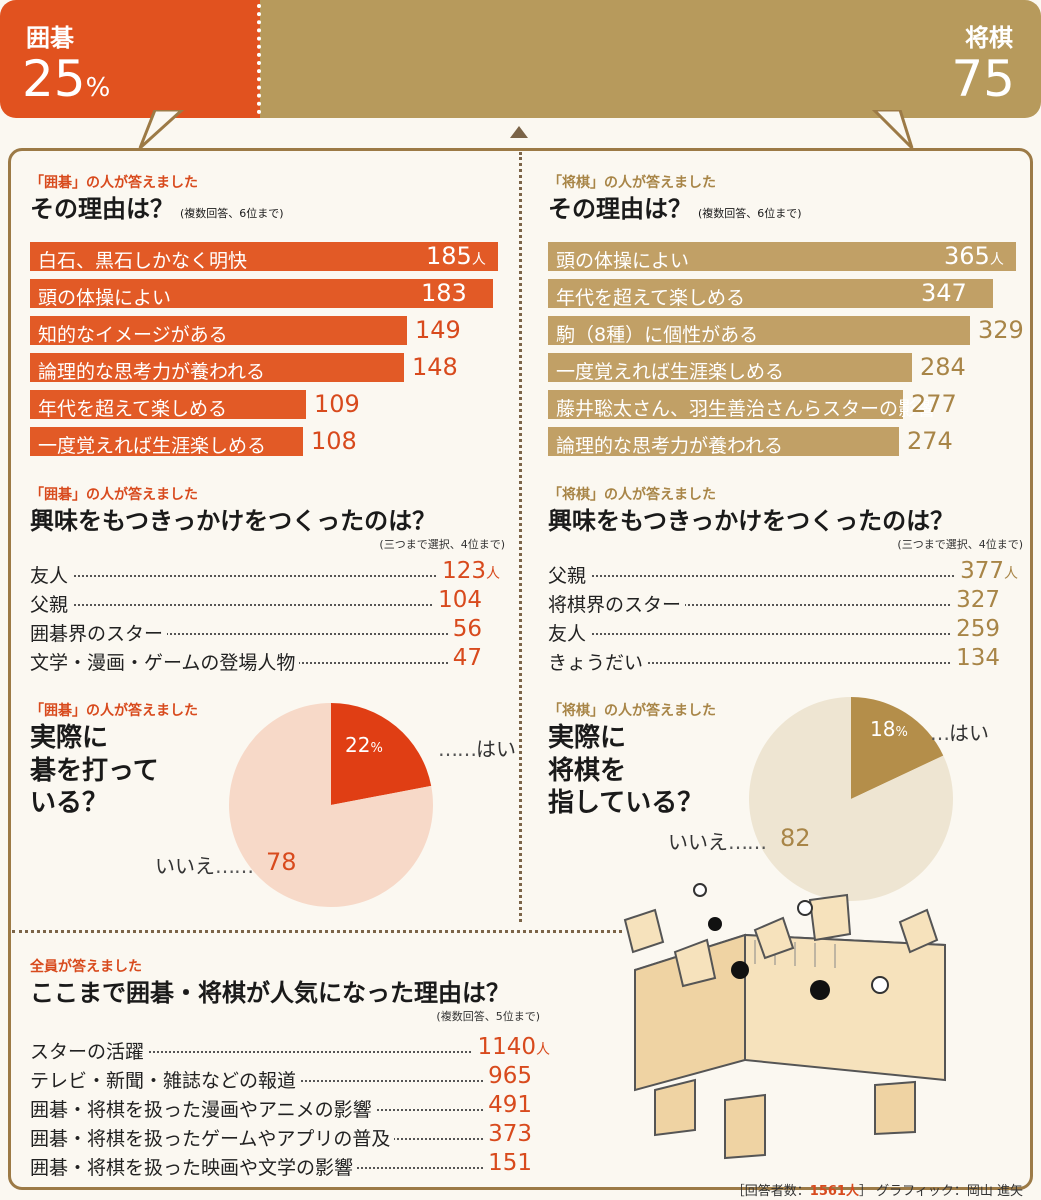  Describe the element at coordinates (438, 330) in the screenshot. I see `bar-value: 149` at that location.